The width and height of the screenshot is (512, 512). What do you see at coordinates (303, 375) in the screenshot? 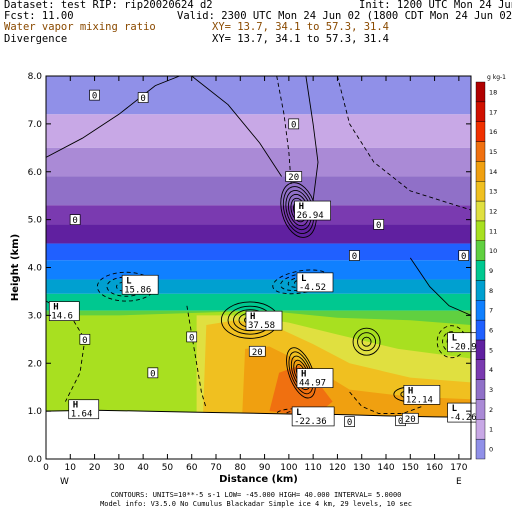
I see `extremum-type-5: H` at bounding box center [303, 375].